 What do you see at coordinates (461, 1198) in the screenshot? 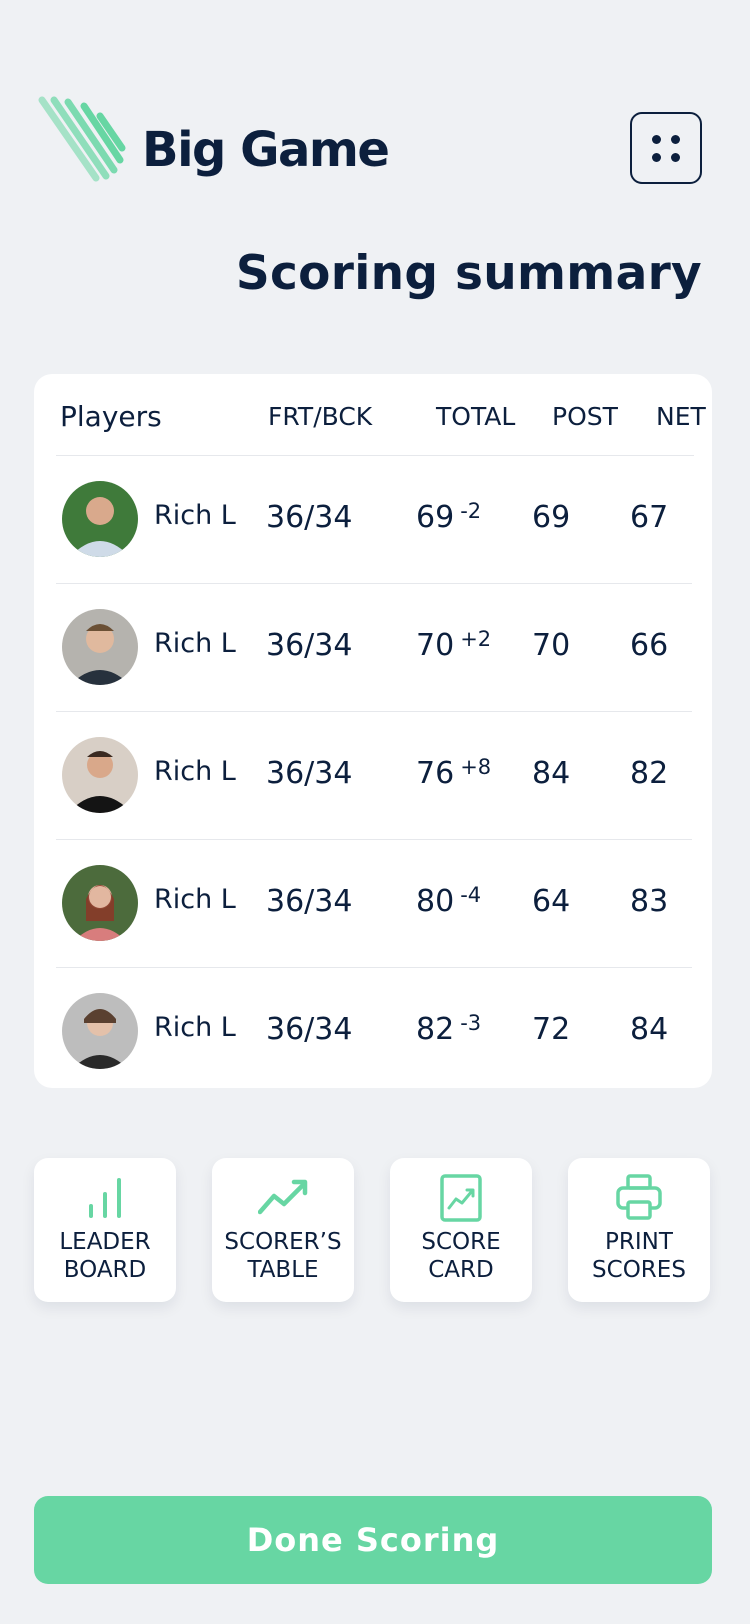
I see `scorecard-chart-icon` at bounding box center [461, 1198].